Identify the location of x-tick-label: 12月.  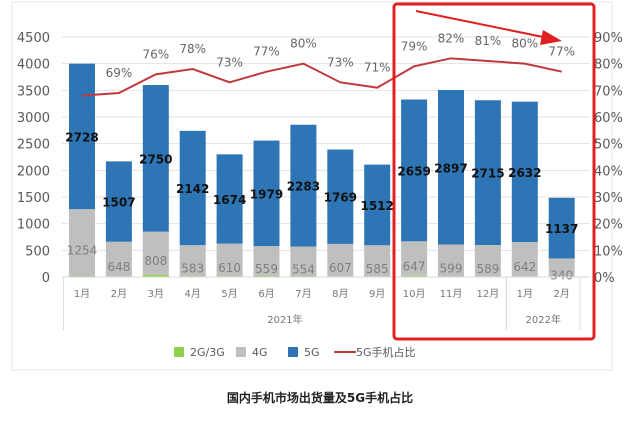
(488, 294).